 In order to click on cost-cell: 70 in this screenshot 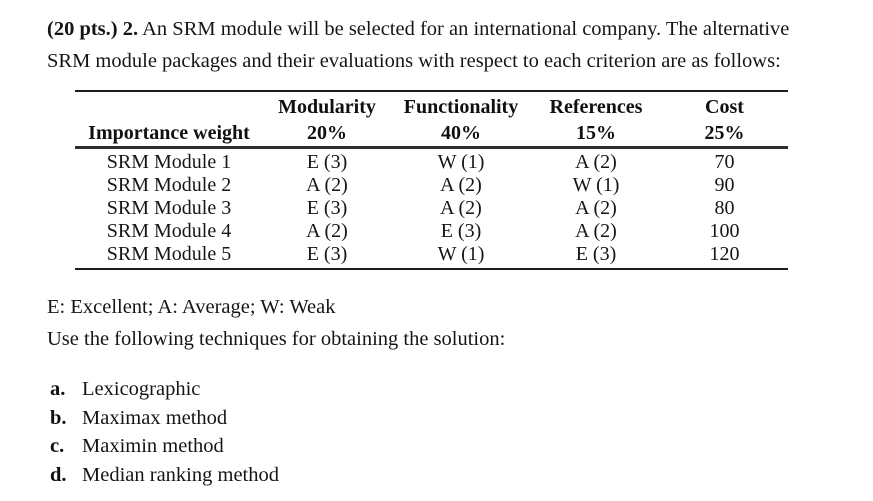, I will do `click(724, 162)`.